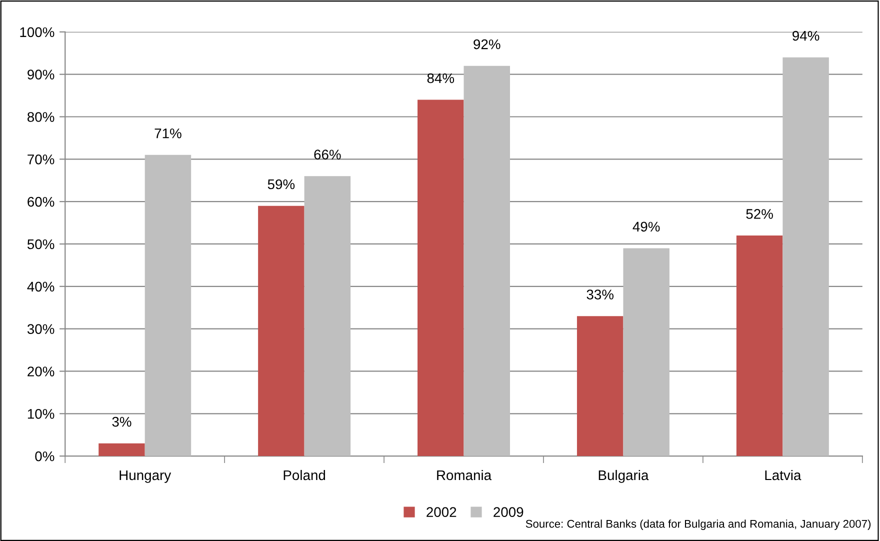 Image resolution: width=880 pixels, height=541 pixels. What do you see at coordinates (41, 371) in the screenshot?
I see `y-tick-label: 20%` at bounding box center [41, 371].